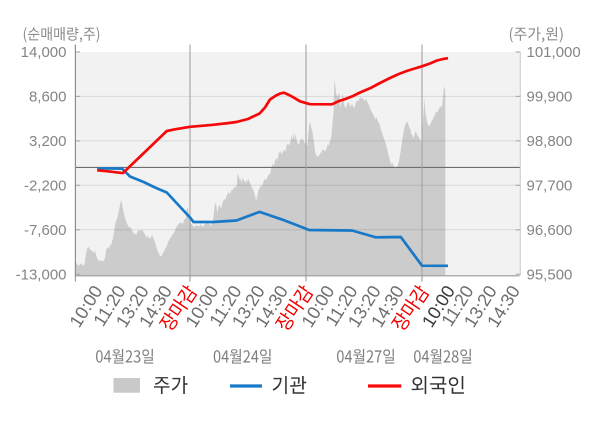 The image size is (600, 433). I want to click on svg-text: 98,800, so click(550, 141).